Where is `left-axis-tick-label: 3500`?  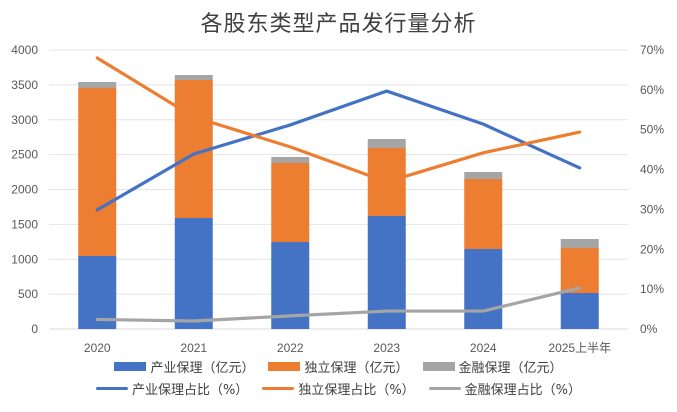 left-axis-tick-label: 3500 is located at coordinates (24, 85).